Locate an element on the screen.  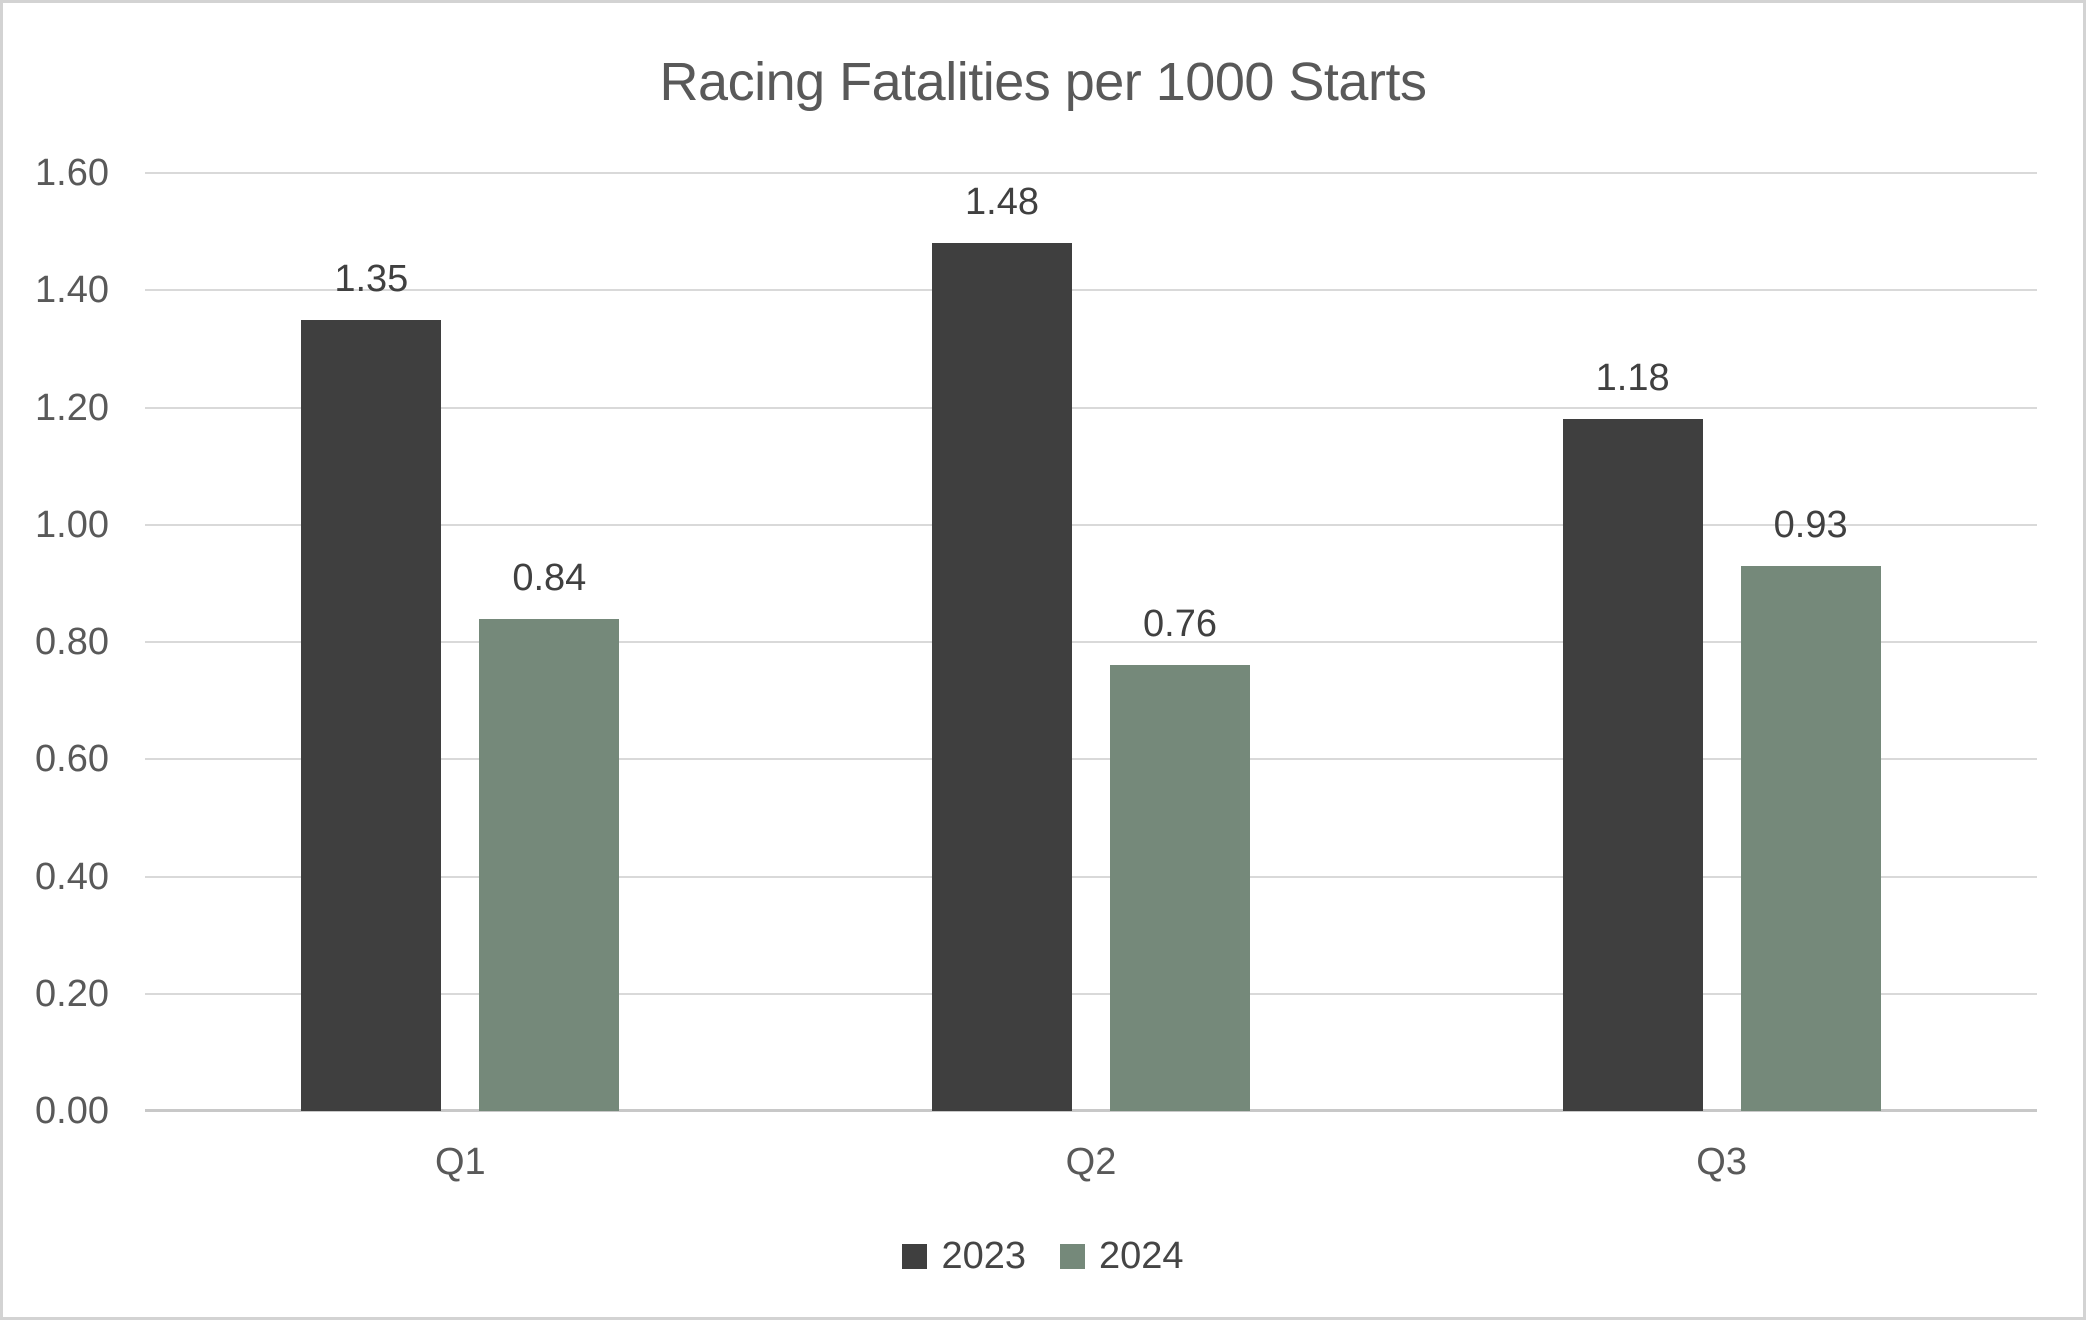
y-tick-label: 0.00 is located at coordinates (72, 1111).